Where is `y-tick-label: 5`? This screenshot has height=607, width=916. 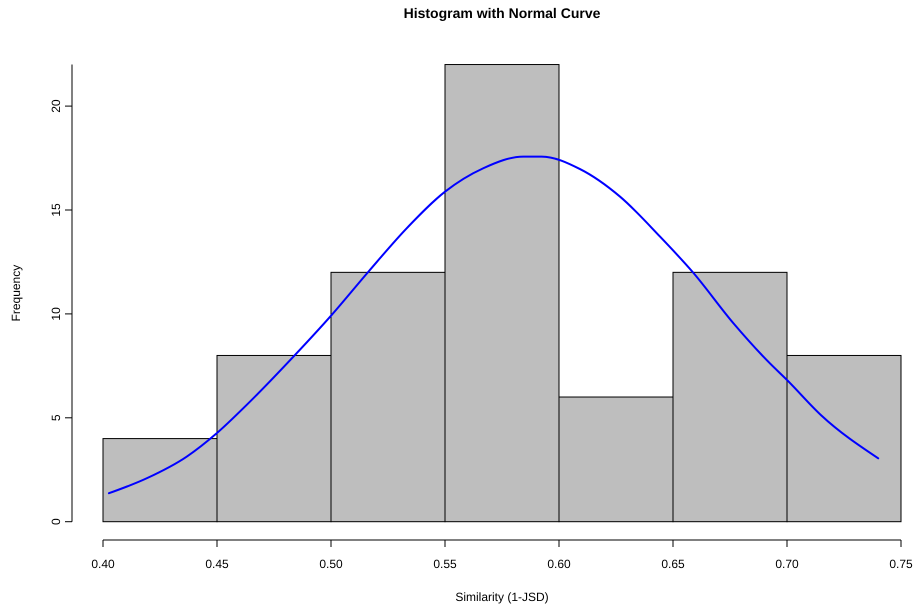
y-tick-label: 5 is located at coordinates (56, 418).